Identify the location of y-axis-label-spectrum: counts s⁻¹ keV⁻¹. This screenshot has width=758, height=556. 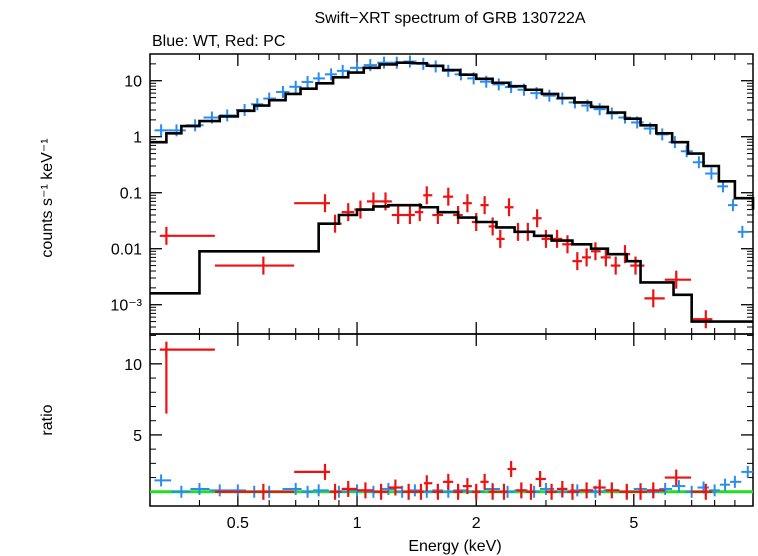
(47, 197).